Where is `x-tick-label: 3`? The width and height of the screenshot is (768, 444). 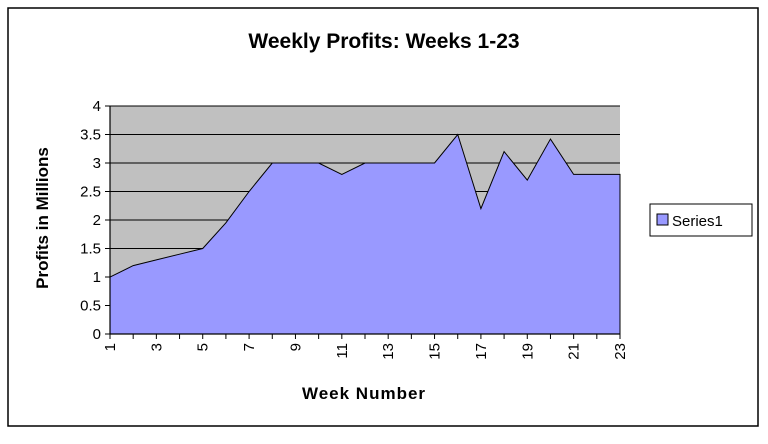
x-tick-label: 3 is located at coordinates (156, 347).